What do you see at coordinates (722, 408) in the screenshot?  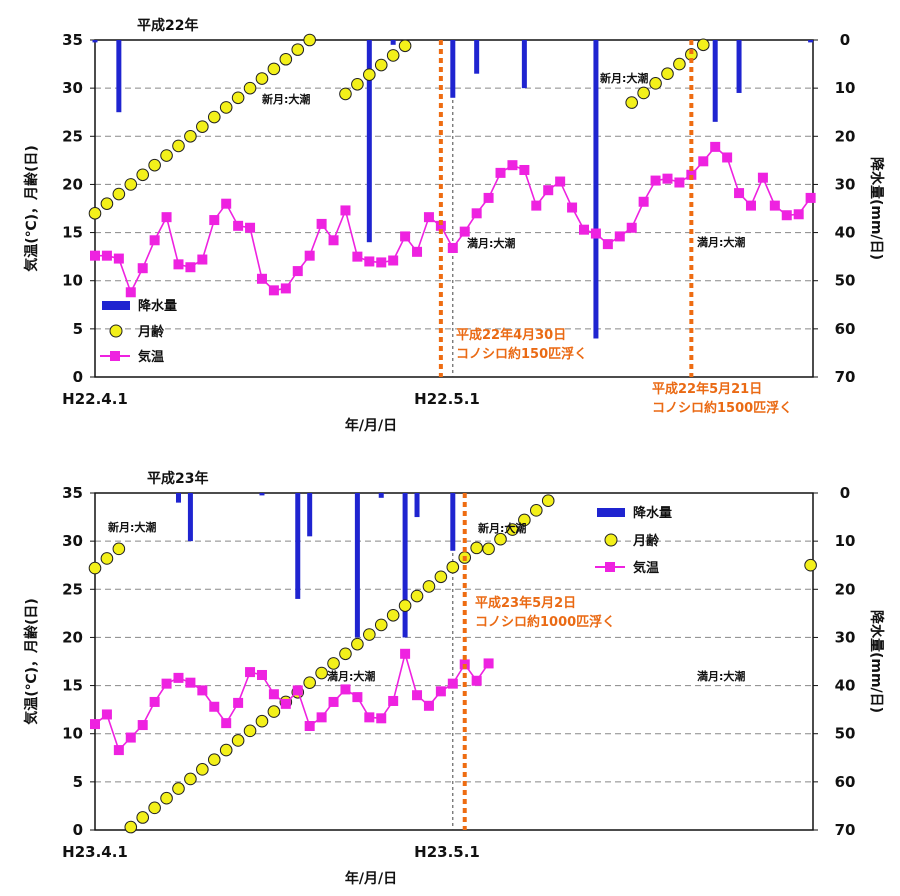 I see `fish-kill-event-label: コノシロ約1500匹浮く` at bounding box center [722, 408].